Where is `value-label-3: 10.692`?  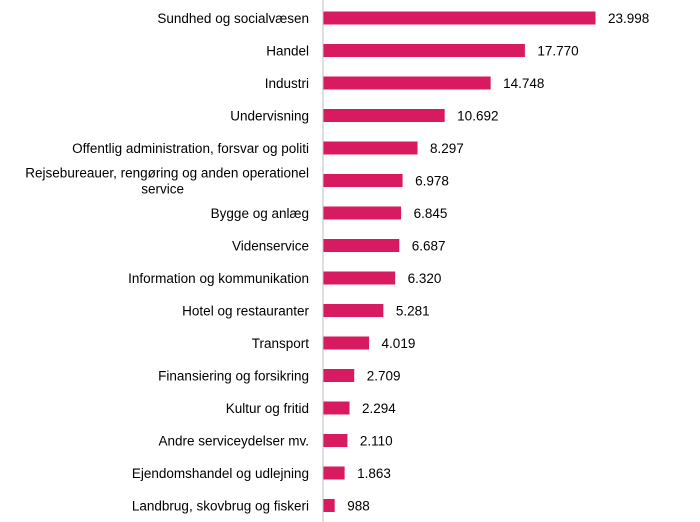
value-label-3: 10.692 is located at coordinates (477, 116).